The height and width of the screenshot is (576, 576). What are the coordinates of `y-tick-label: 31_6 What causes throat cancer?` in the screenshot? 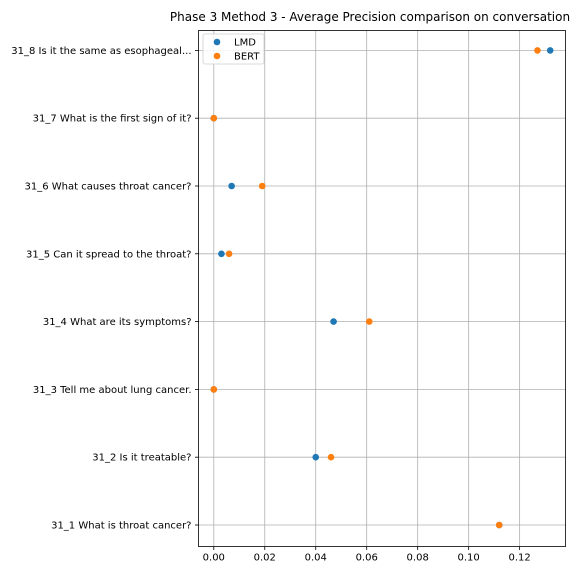 It's located at (108, 187).